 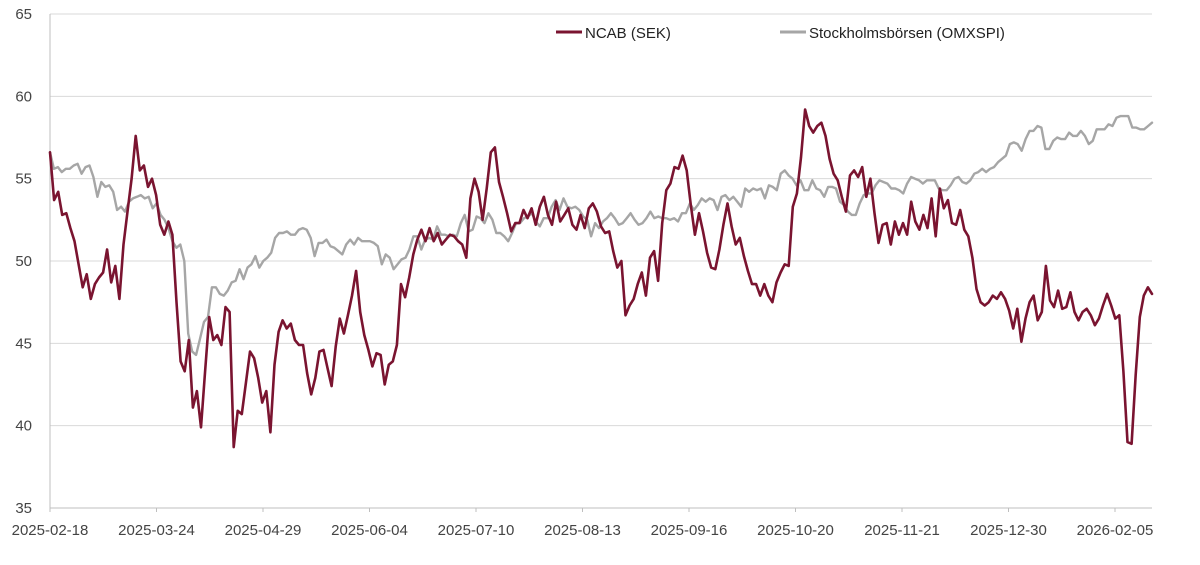 What do you see at coordinates (907, 33) in the screenshot?
I see `legend-label-omx: Stockholmsbörsen (OMXSPI)` at bounding box center [907, 33].